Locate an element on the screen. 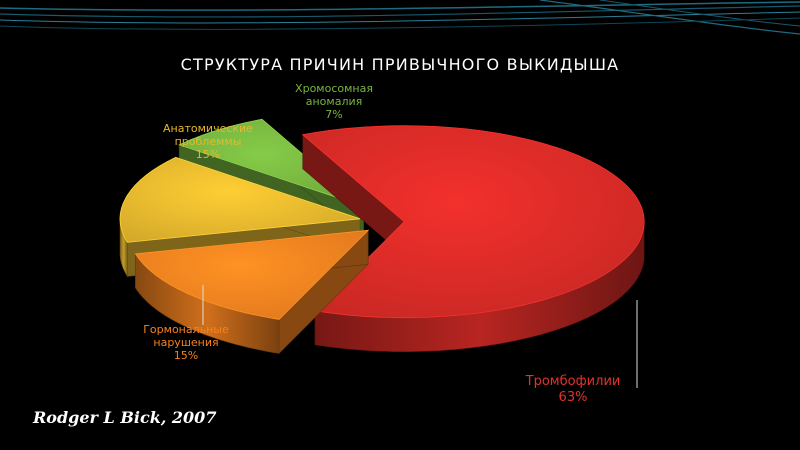 This screenshot has width=800, height=450. slice-value-label-2: 15% is located at coordinates (208, 154).